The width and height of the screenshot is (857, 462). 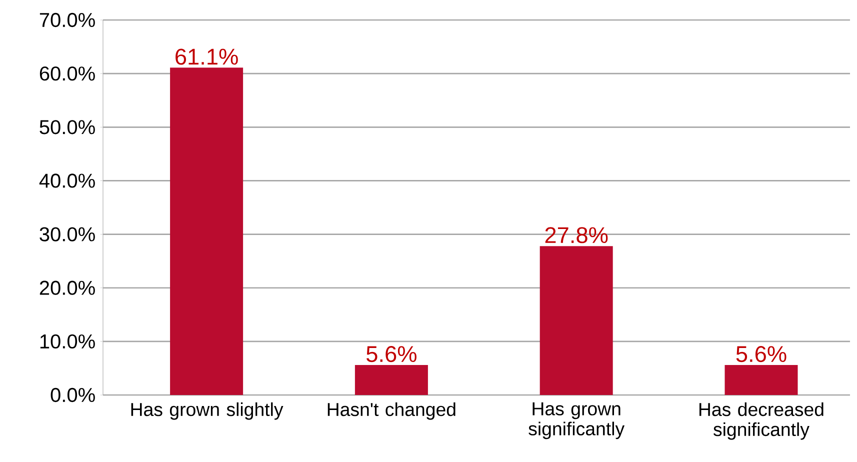 What do you see at coordinates (67, 181) in the screenshot?
I see `y-tick-label: 40.0%` at bounding box center [67, 181].